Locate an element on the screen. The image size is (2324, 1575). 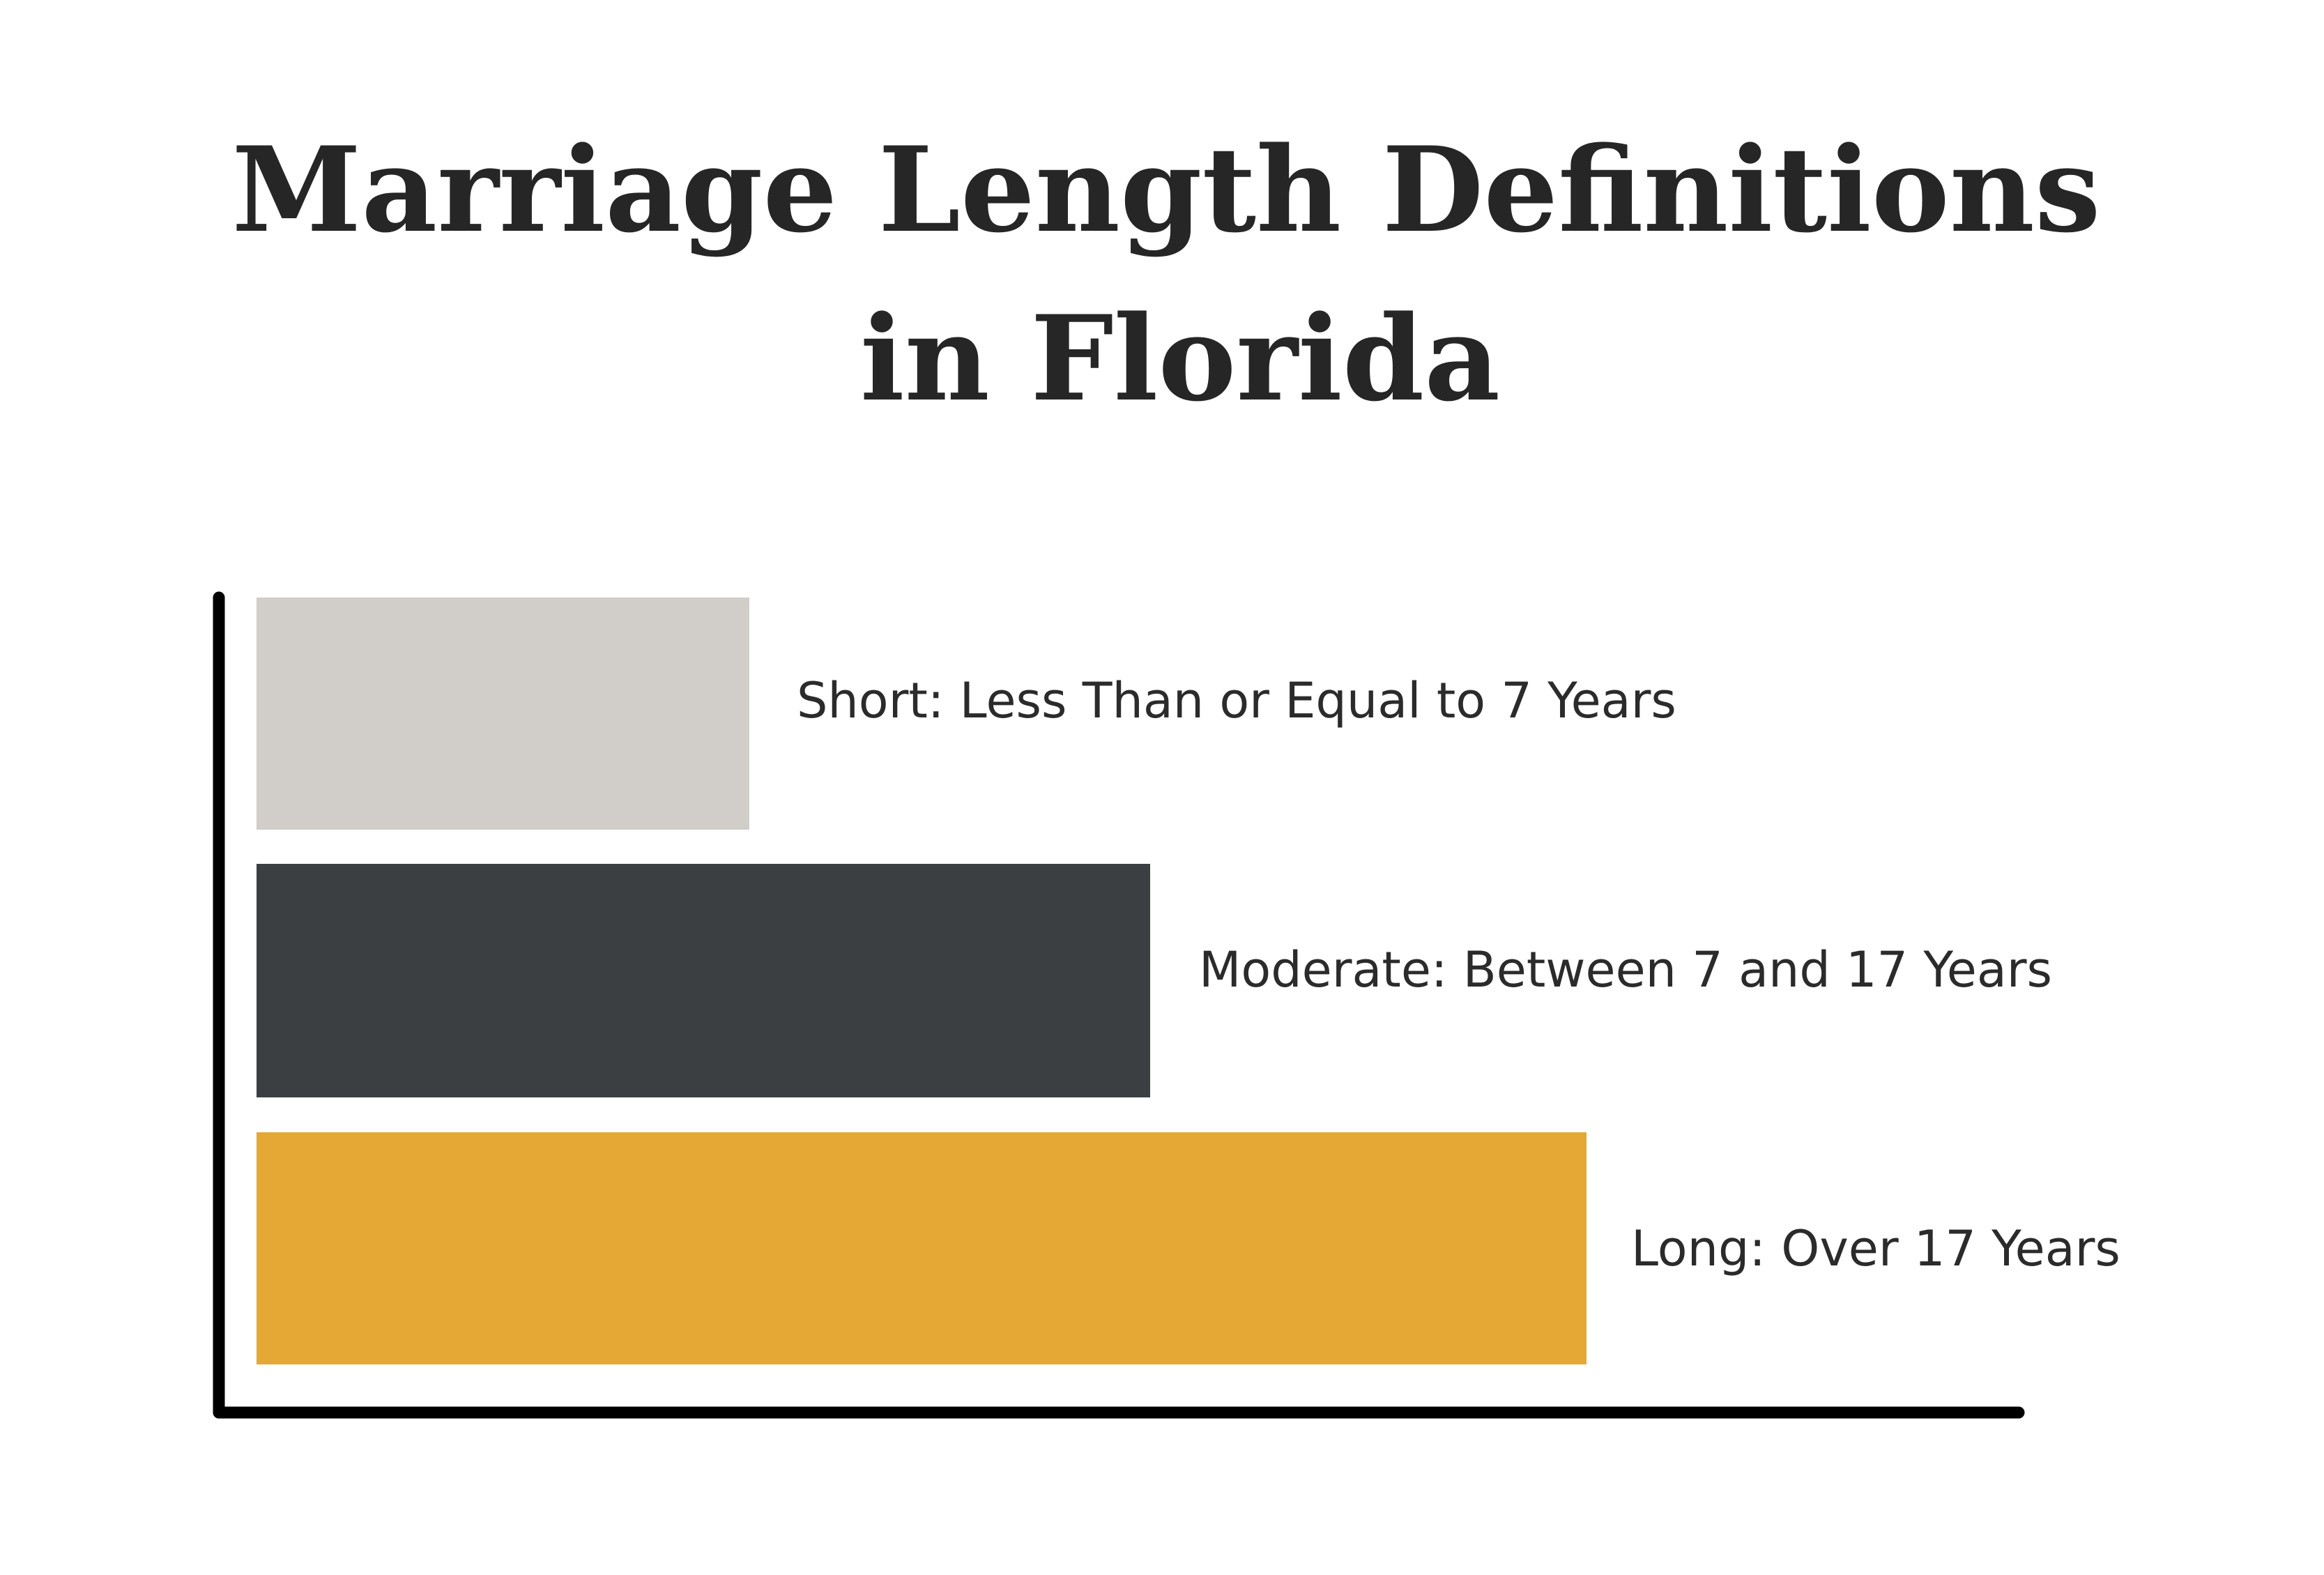
bar-label: Short: Less Than or Equal to 7 Years is located at coordinates (1237, 701).